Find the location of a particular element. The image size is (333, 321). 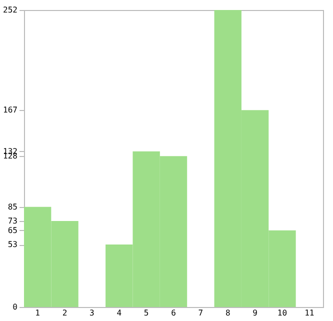

x-tick-label: 4 is located at coordinates (119, 313).